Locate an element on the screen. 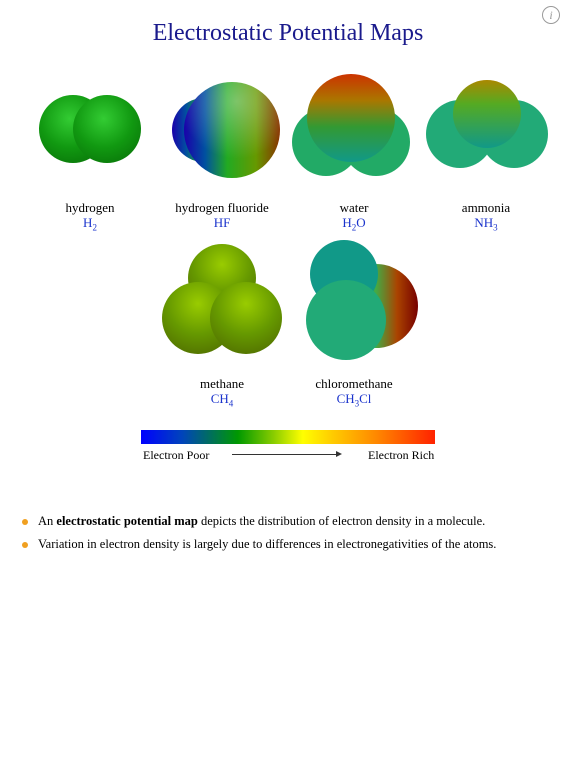 This screenshot has width=576, height=768. formula-water: H2O is located at coordinates (354, 224).